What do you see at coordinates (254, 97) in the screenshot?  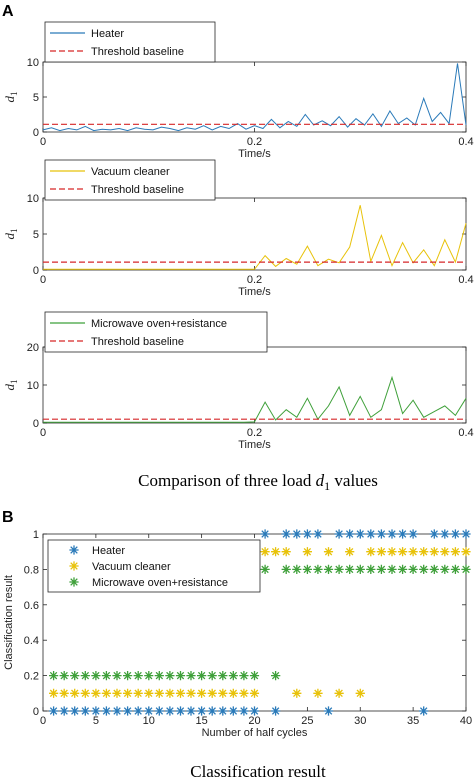 I see `data-series-line` at bounding box center [254, 97].